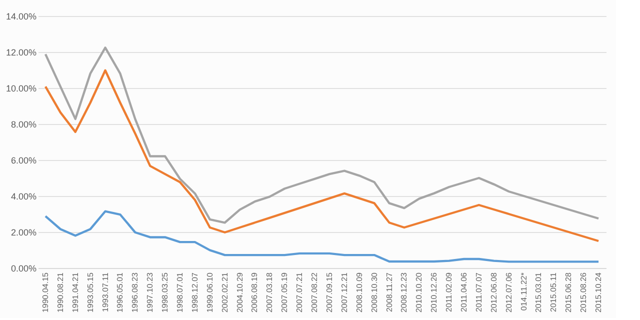 The height and width of the screenshot is (320, 640). Describe the element at coordinates (60, 292) in the screenshot. I see `x-tick-label: 1990.08.21` at that location.